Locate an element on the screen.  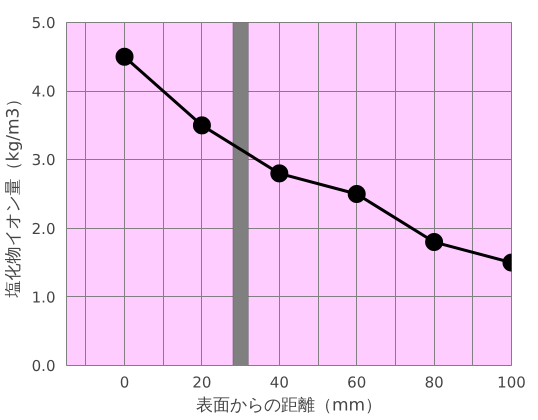
x-tick-label: 40 is located at coordinates (279, 383).